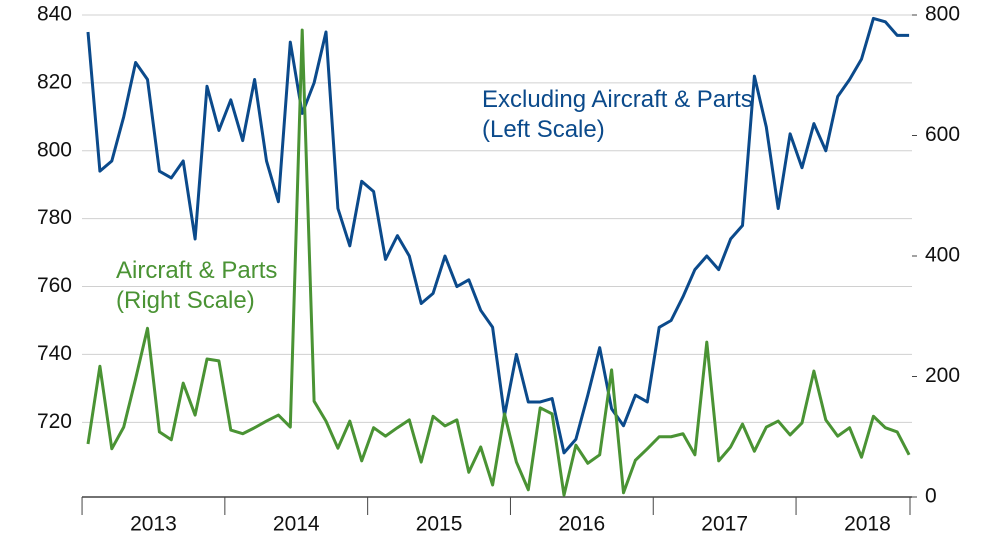 This screenshot has width=1000, height=544. What do you see at coordinates (942, 134) in the screenshot?
I see `y2-tick-label: 600` at bounding box center [942, 134].